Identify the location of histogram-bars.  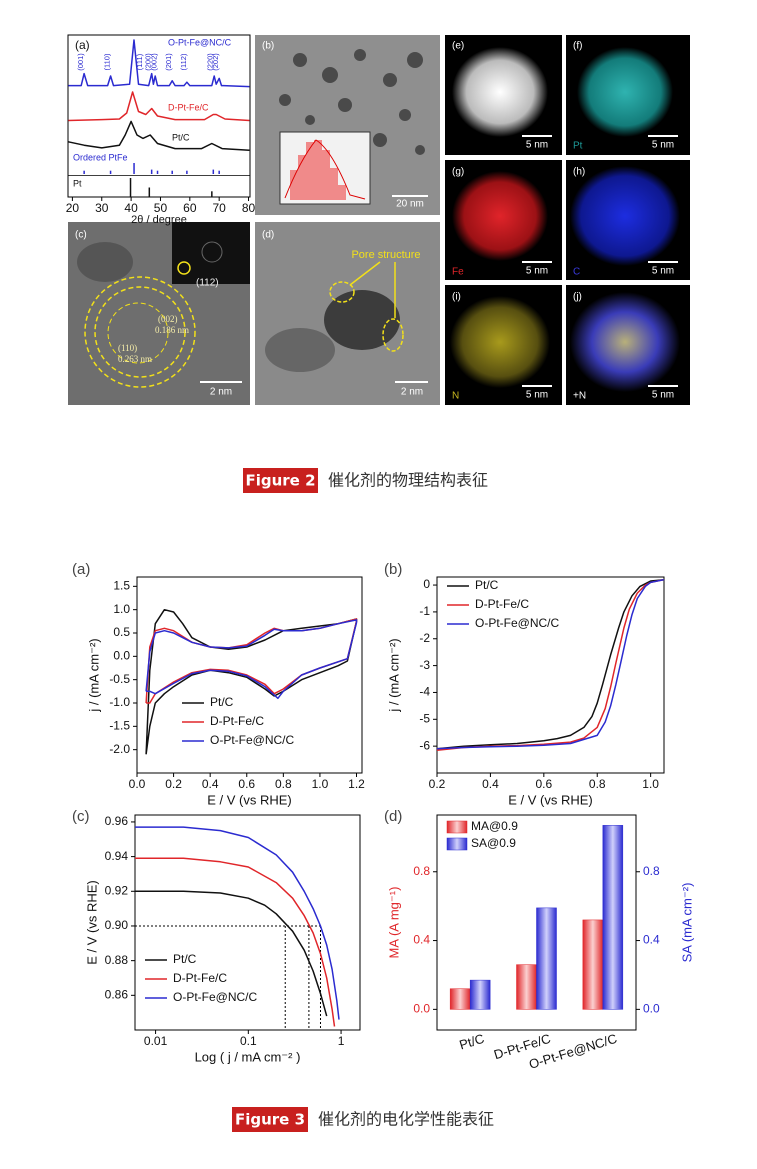
(318, 170).